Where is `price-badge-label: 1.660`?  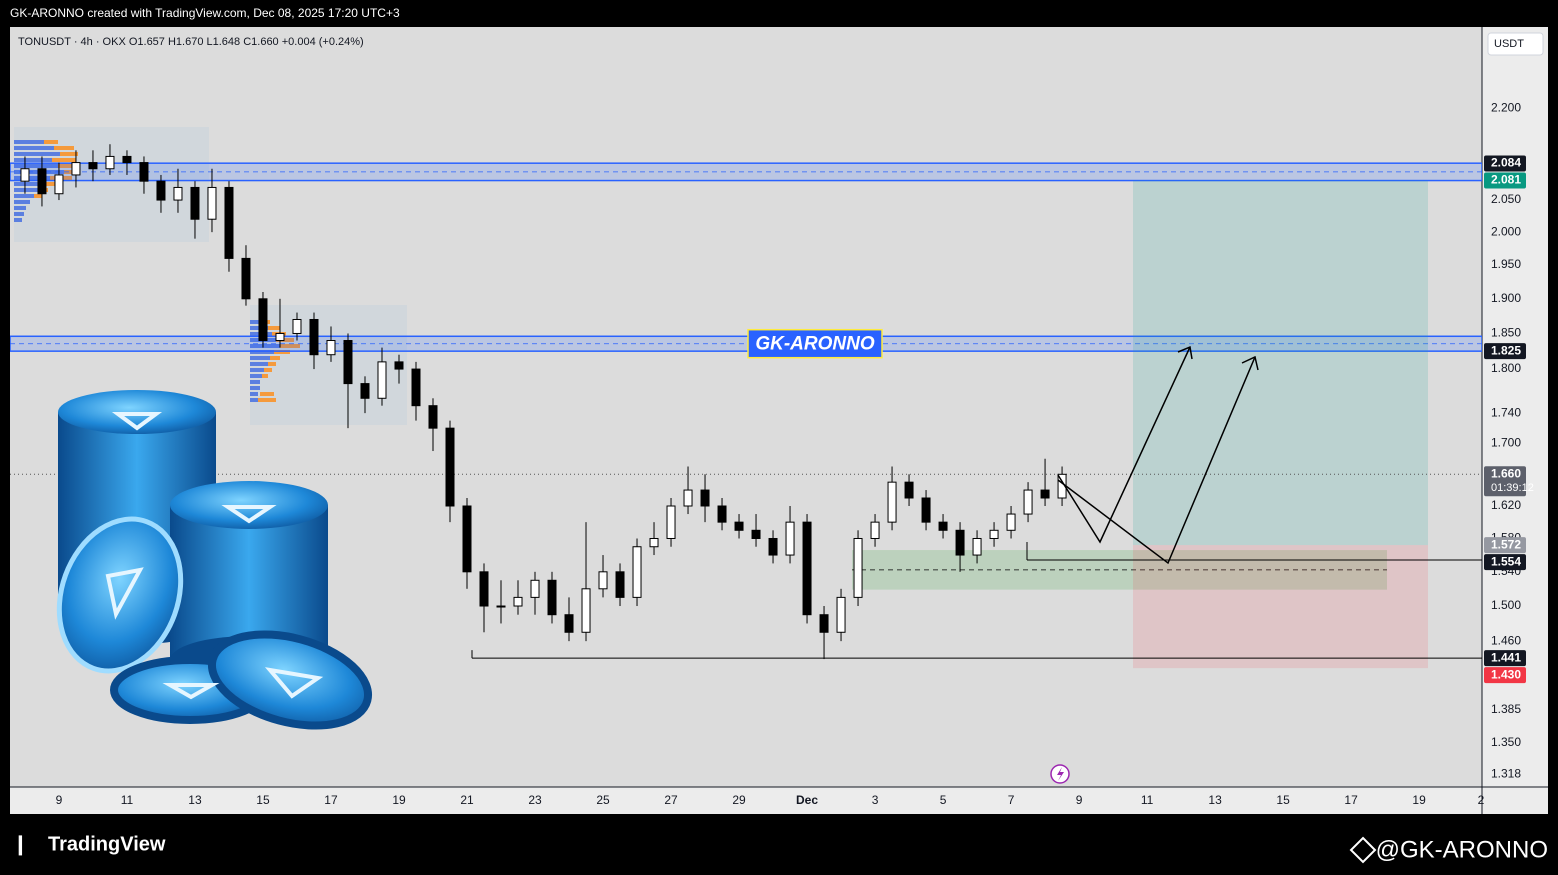
price-badge-label: 1.660 is located at coordinates (1506, 473).